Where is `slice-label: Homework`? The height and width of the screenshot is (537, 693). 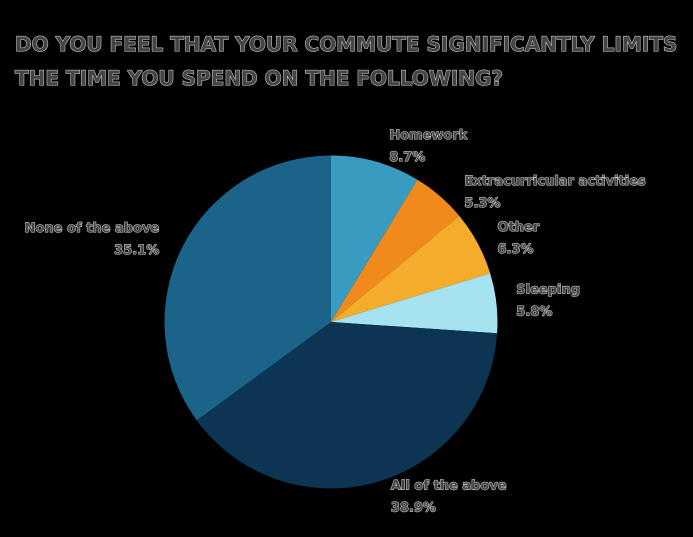
slice-label: Homework is located at coordinates (428, 135).